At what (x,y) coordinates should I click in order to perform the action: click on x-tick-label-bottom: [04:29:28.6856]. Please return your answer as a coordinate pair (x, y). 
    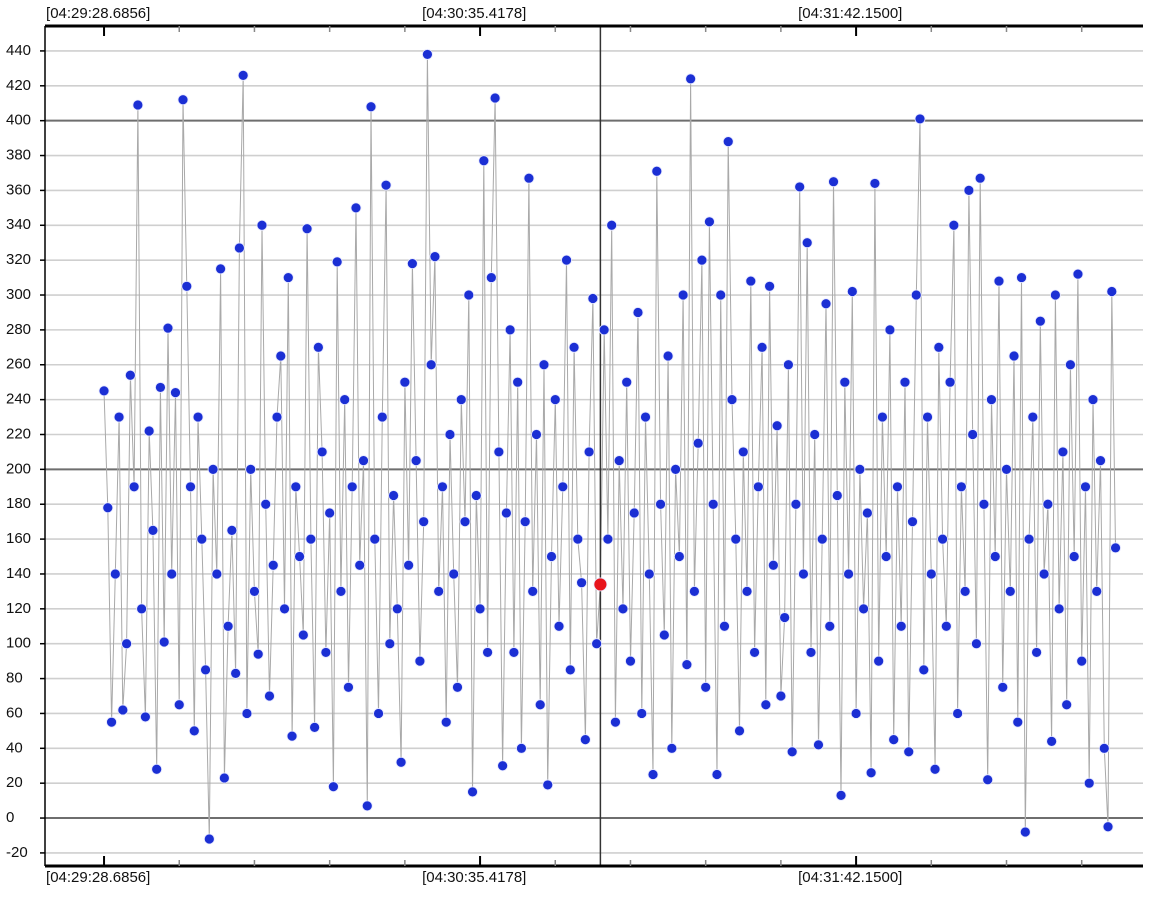
    Looking at the image, I should click on (98, 877).